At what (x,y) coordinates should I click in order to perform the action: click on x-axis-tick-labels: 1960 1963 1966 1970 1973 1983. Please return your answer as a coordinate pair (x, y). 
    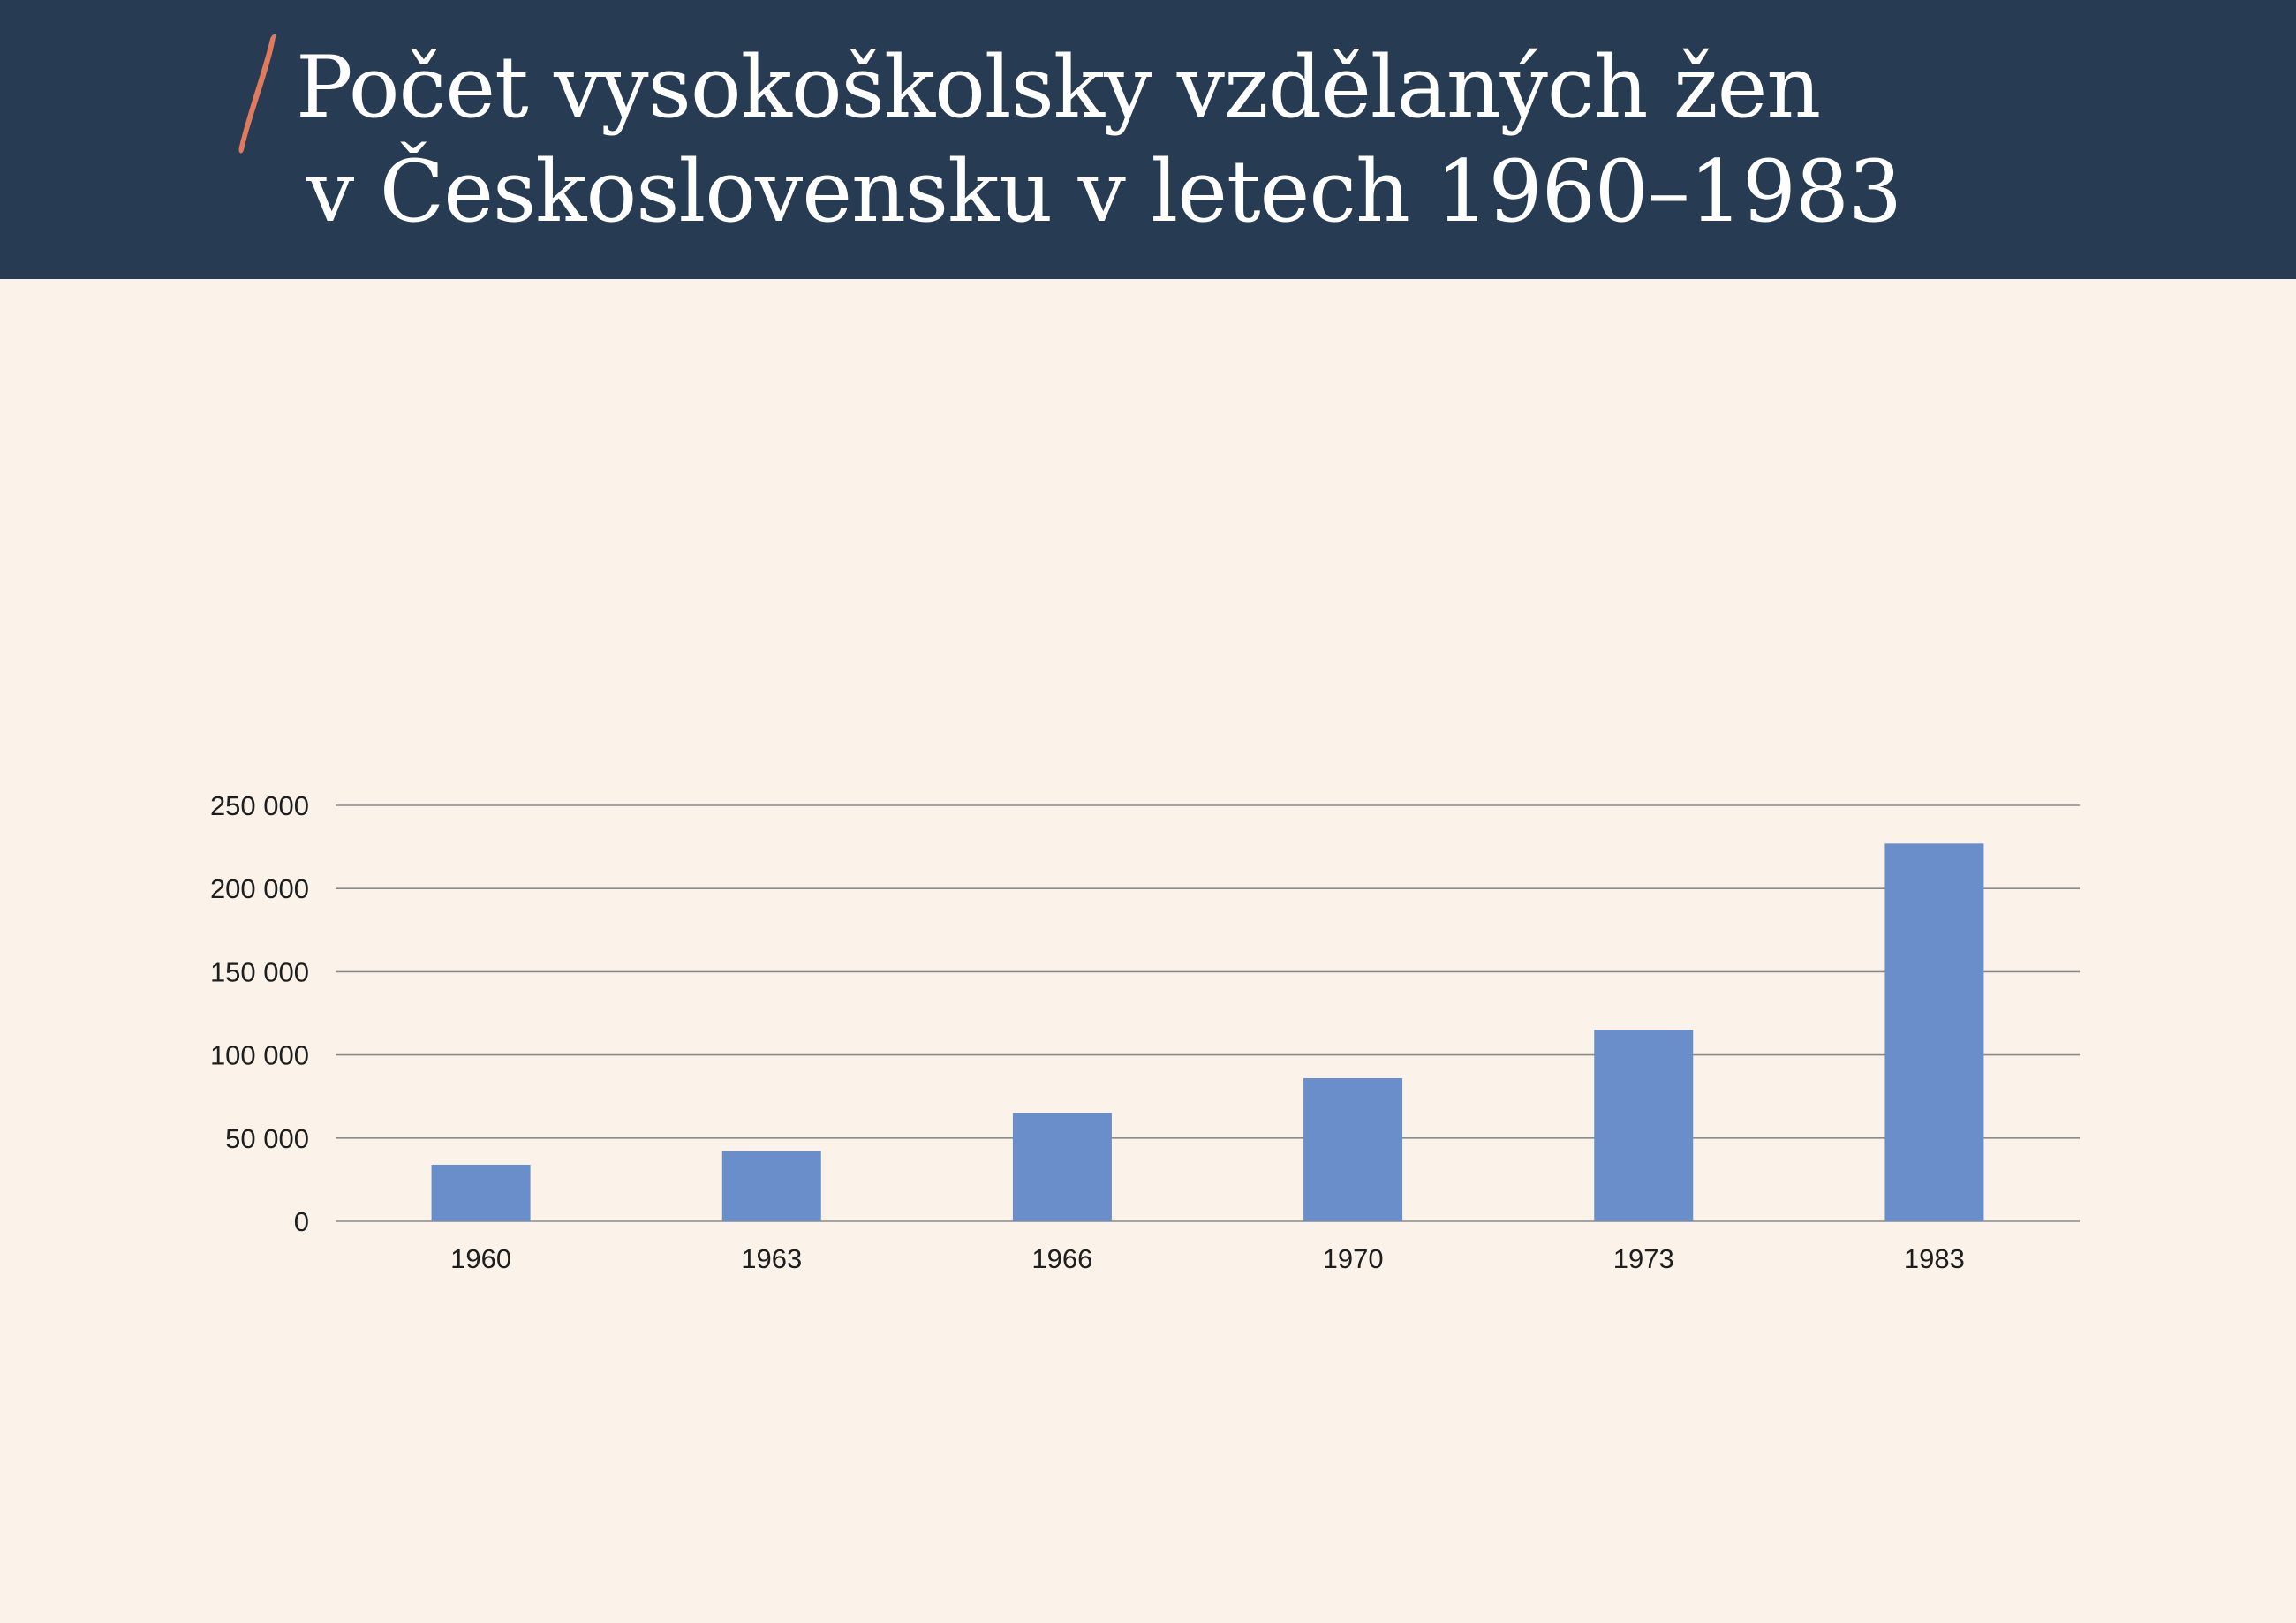
    Looking at the image, I should click on (1208, 1258).